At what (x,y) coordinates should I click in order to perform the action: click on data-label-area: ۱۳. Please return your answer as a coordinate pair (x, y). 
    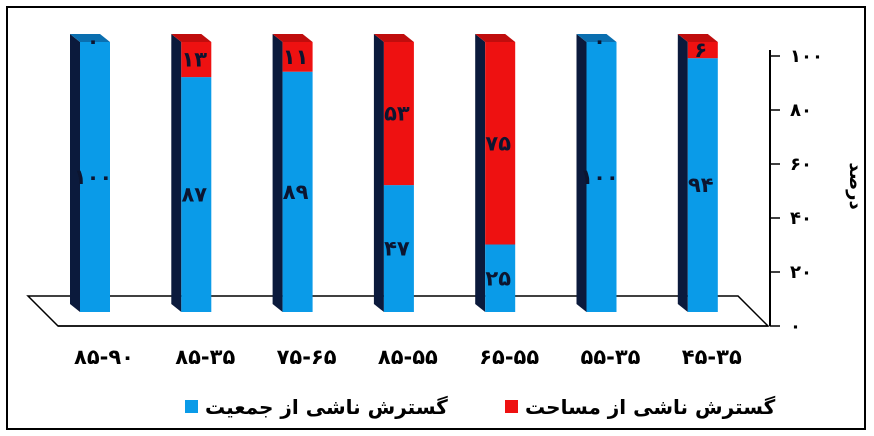
    Looking at the image, I should click on (194, 60).